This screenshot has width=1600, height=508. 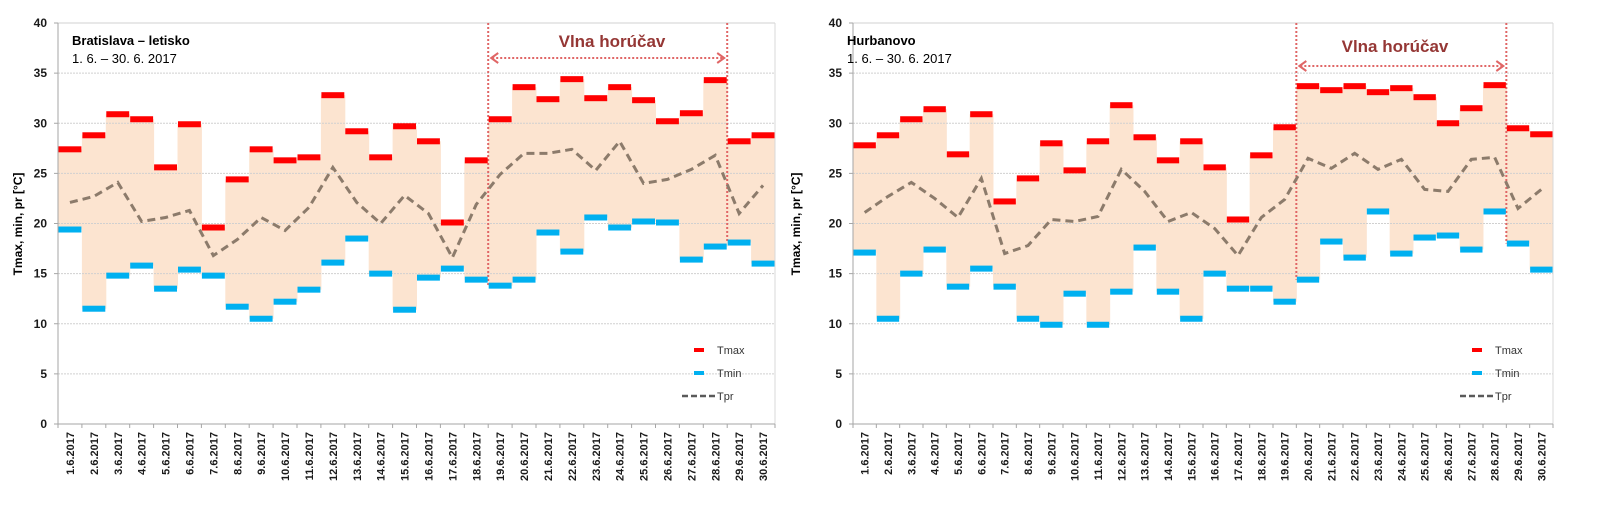 I want to click on x-tick-label: 18.6.2017, so click(x=1262, y=456).